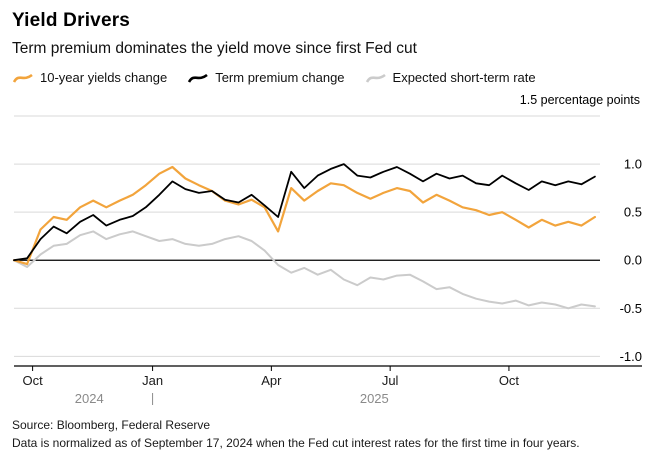  I want to click on y-tick-label: 1.0, so click(633, 164).